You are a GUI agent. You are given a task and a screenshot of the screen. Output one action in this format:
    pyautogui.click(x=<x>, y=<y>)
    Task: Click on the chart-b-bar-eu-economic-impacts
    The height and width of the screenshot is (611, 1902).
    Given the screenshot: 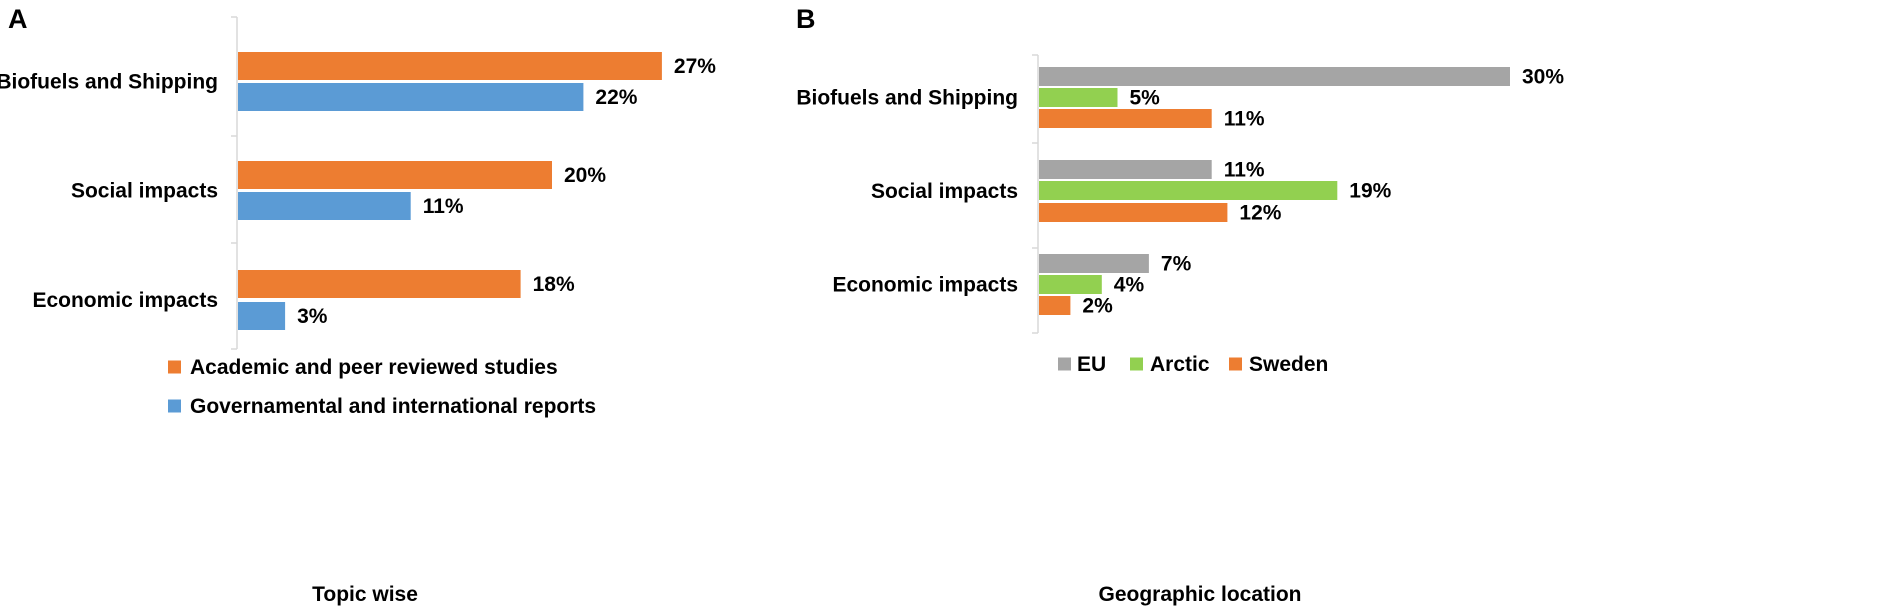 What is the action you would take?
    pyautogui.click(x=1094, y=263)
    